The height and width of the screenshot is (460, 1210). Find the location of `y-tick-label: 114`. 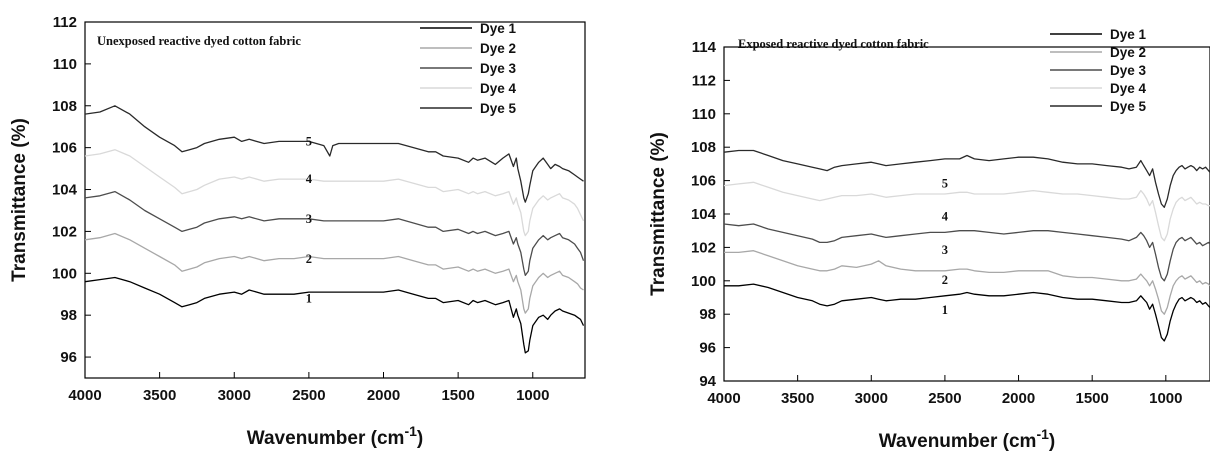

y-tick-label: 114 is located at coordinates (704, 47).